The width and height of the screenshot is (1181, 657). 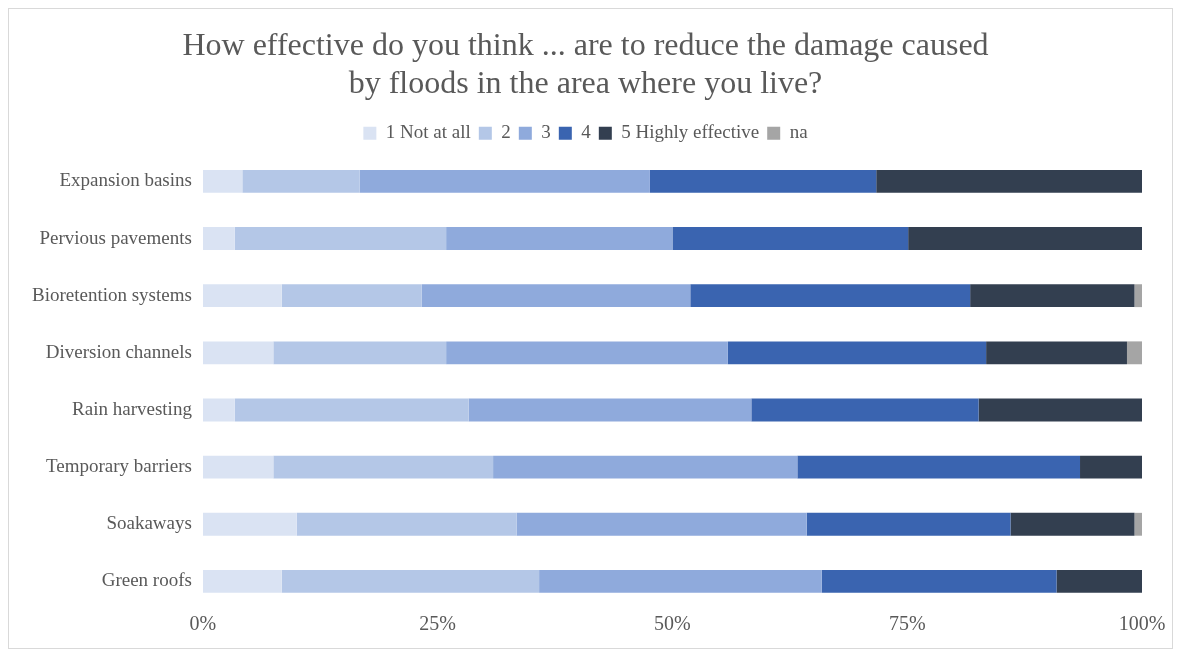 I want to click on legend-label: 4, so click(x=586, y=132).